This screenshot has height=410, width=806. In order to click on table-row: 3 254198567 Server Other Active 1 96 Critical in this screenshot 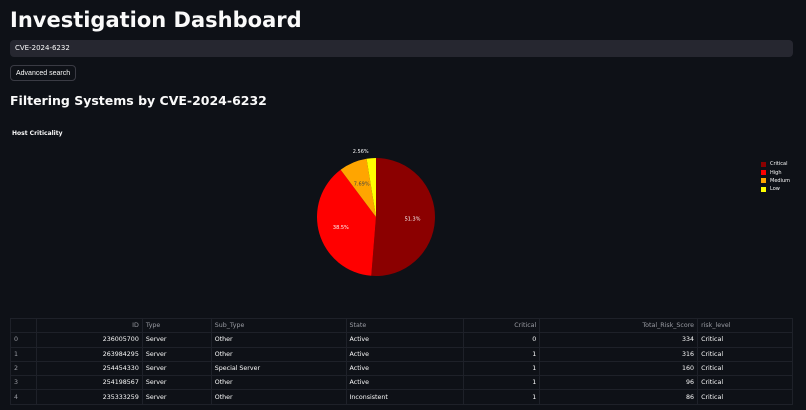, I will do `click(401, 383)`.